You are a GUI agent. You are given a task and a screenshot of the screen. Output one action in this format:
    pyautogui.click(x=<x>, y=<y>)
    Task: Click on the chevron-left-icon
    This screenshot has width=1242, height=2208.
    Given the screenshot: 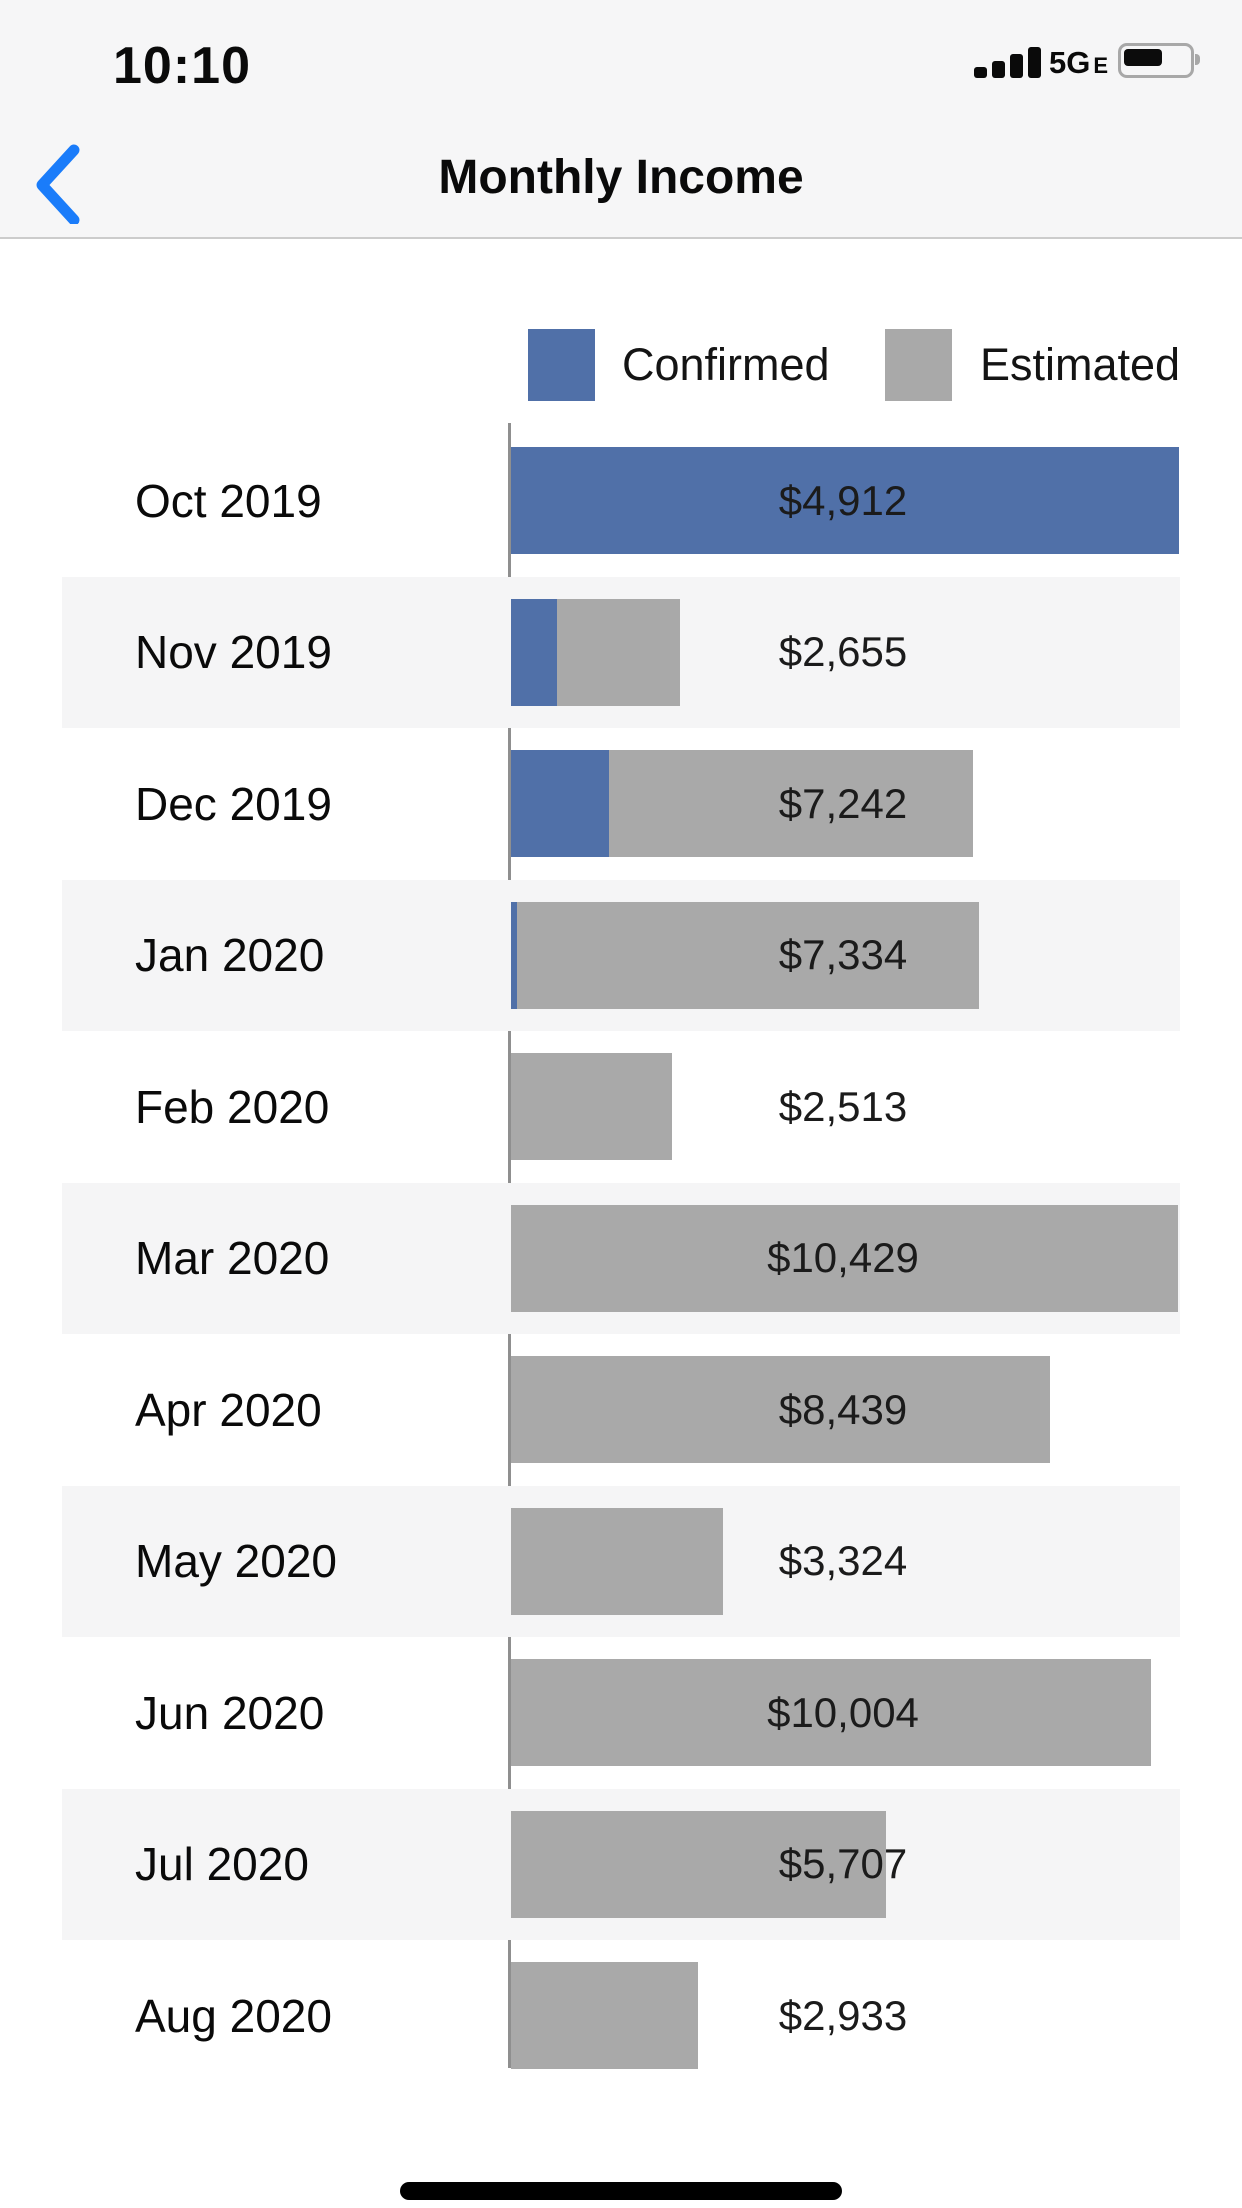 What is the action you would take?
    pyautogui.click(x=58, y=185)
    